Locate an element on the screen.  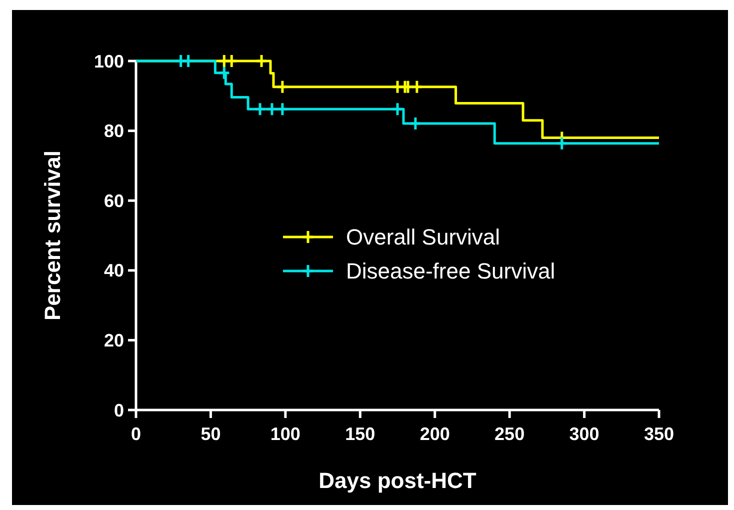
legend-label: Disease-free Survival is located at coordinates (451, 271).